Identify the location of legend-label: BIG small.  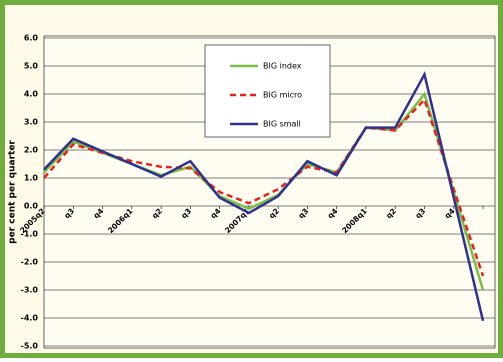
(282, 124).